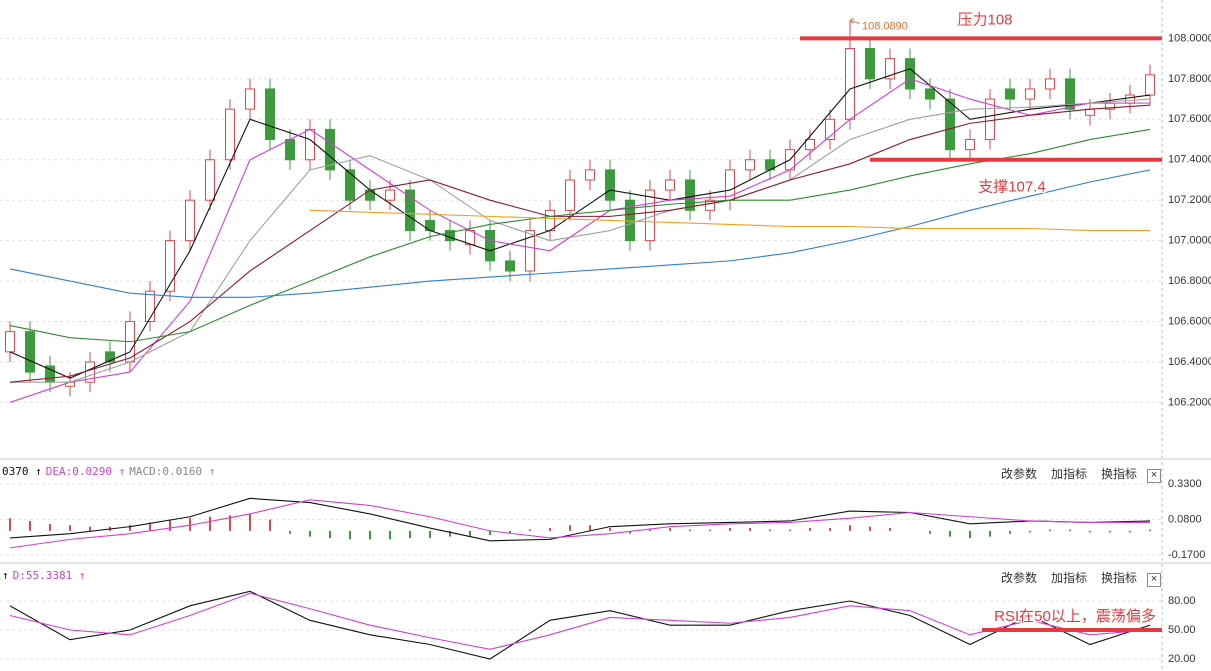 The width and height of the screenshot is (1211, 671). Describe the element at coordinates (1189, 362) in the screenshot. I see `y-tick-label: 106.4000` at that location.